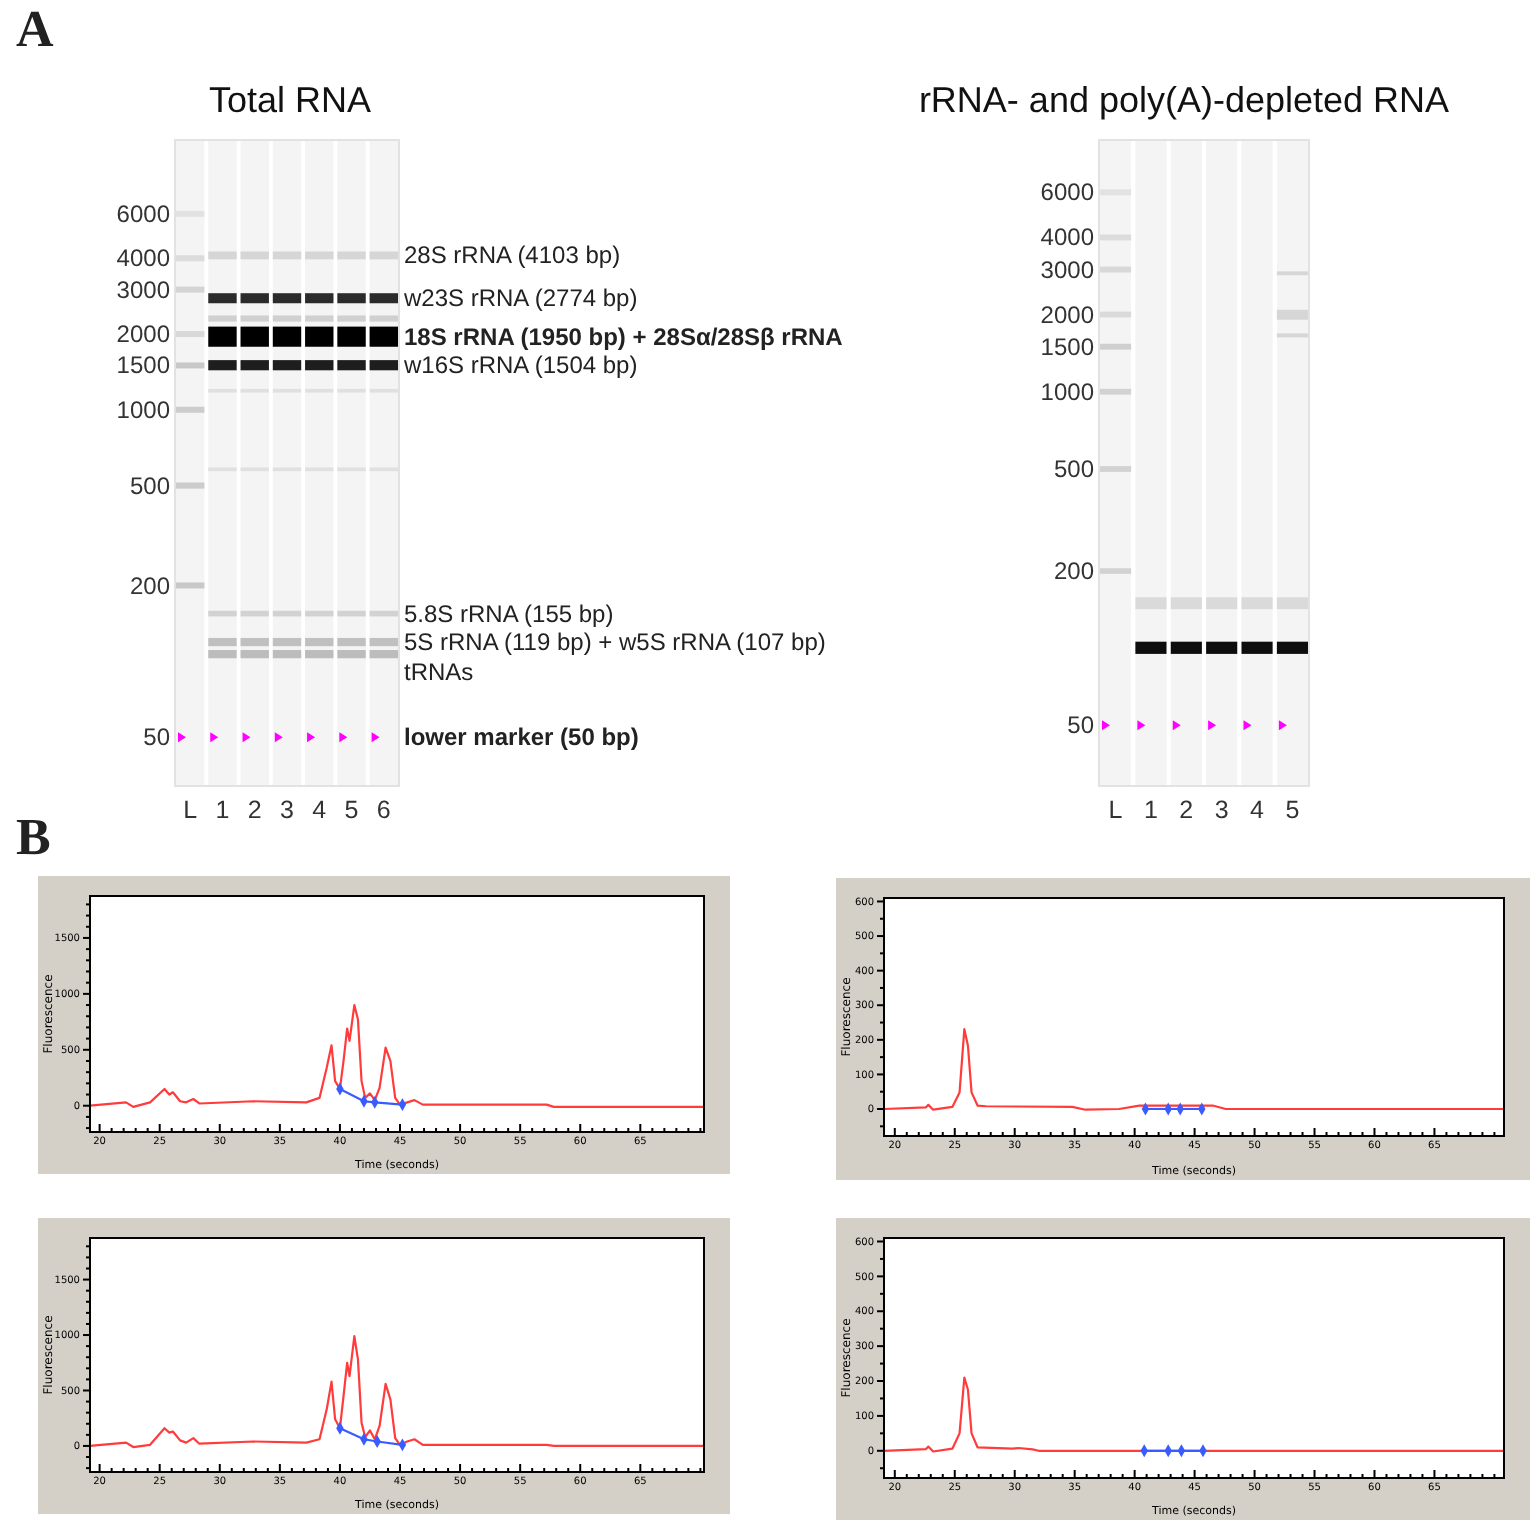  I want to click on x-tick-label: 6, so click(383, 810).